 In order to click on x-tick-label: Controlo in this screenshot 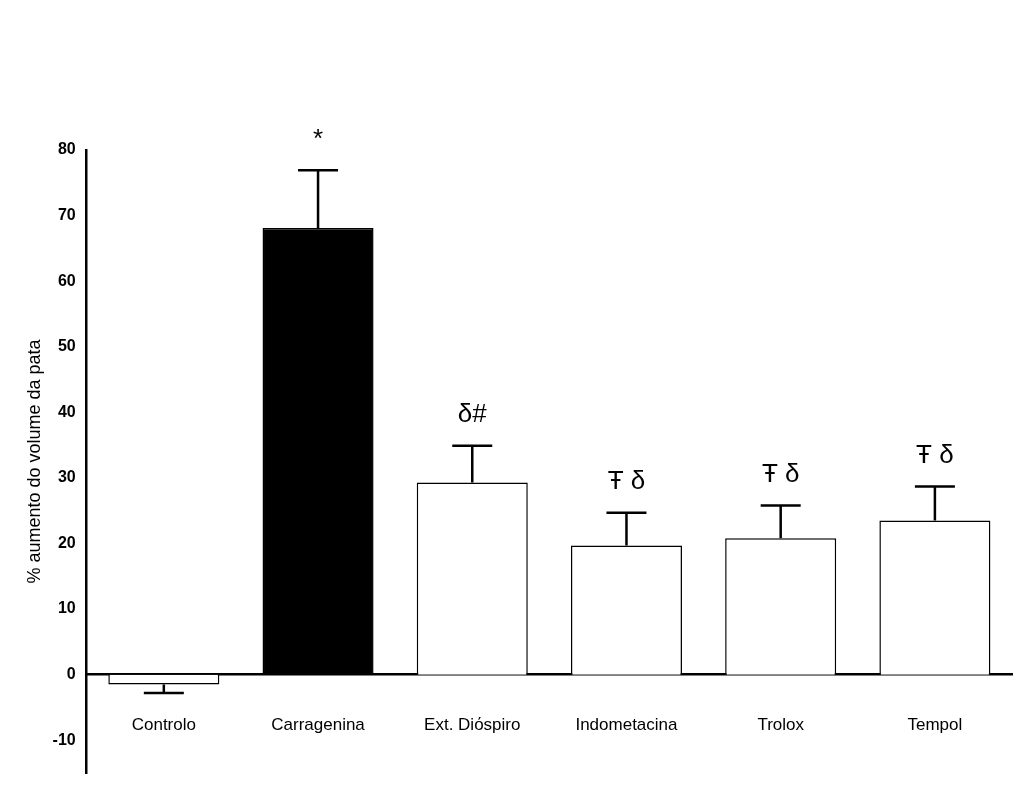, I will do `click(163, 724)`.